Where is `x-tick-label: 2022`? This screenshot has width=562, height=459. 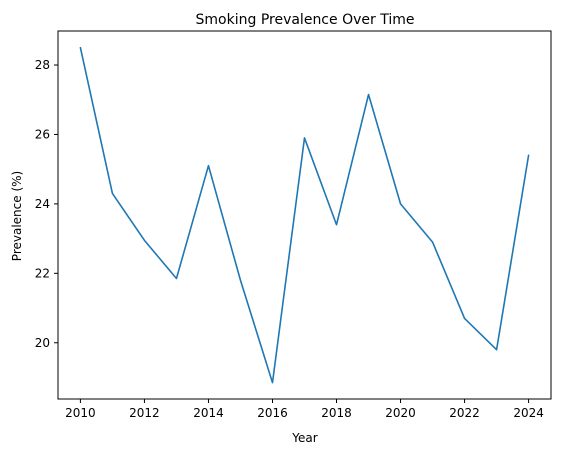
x-tick-label: 2022 is located at coordinates (464, 413).